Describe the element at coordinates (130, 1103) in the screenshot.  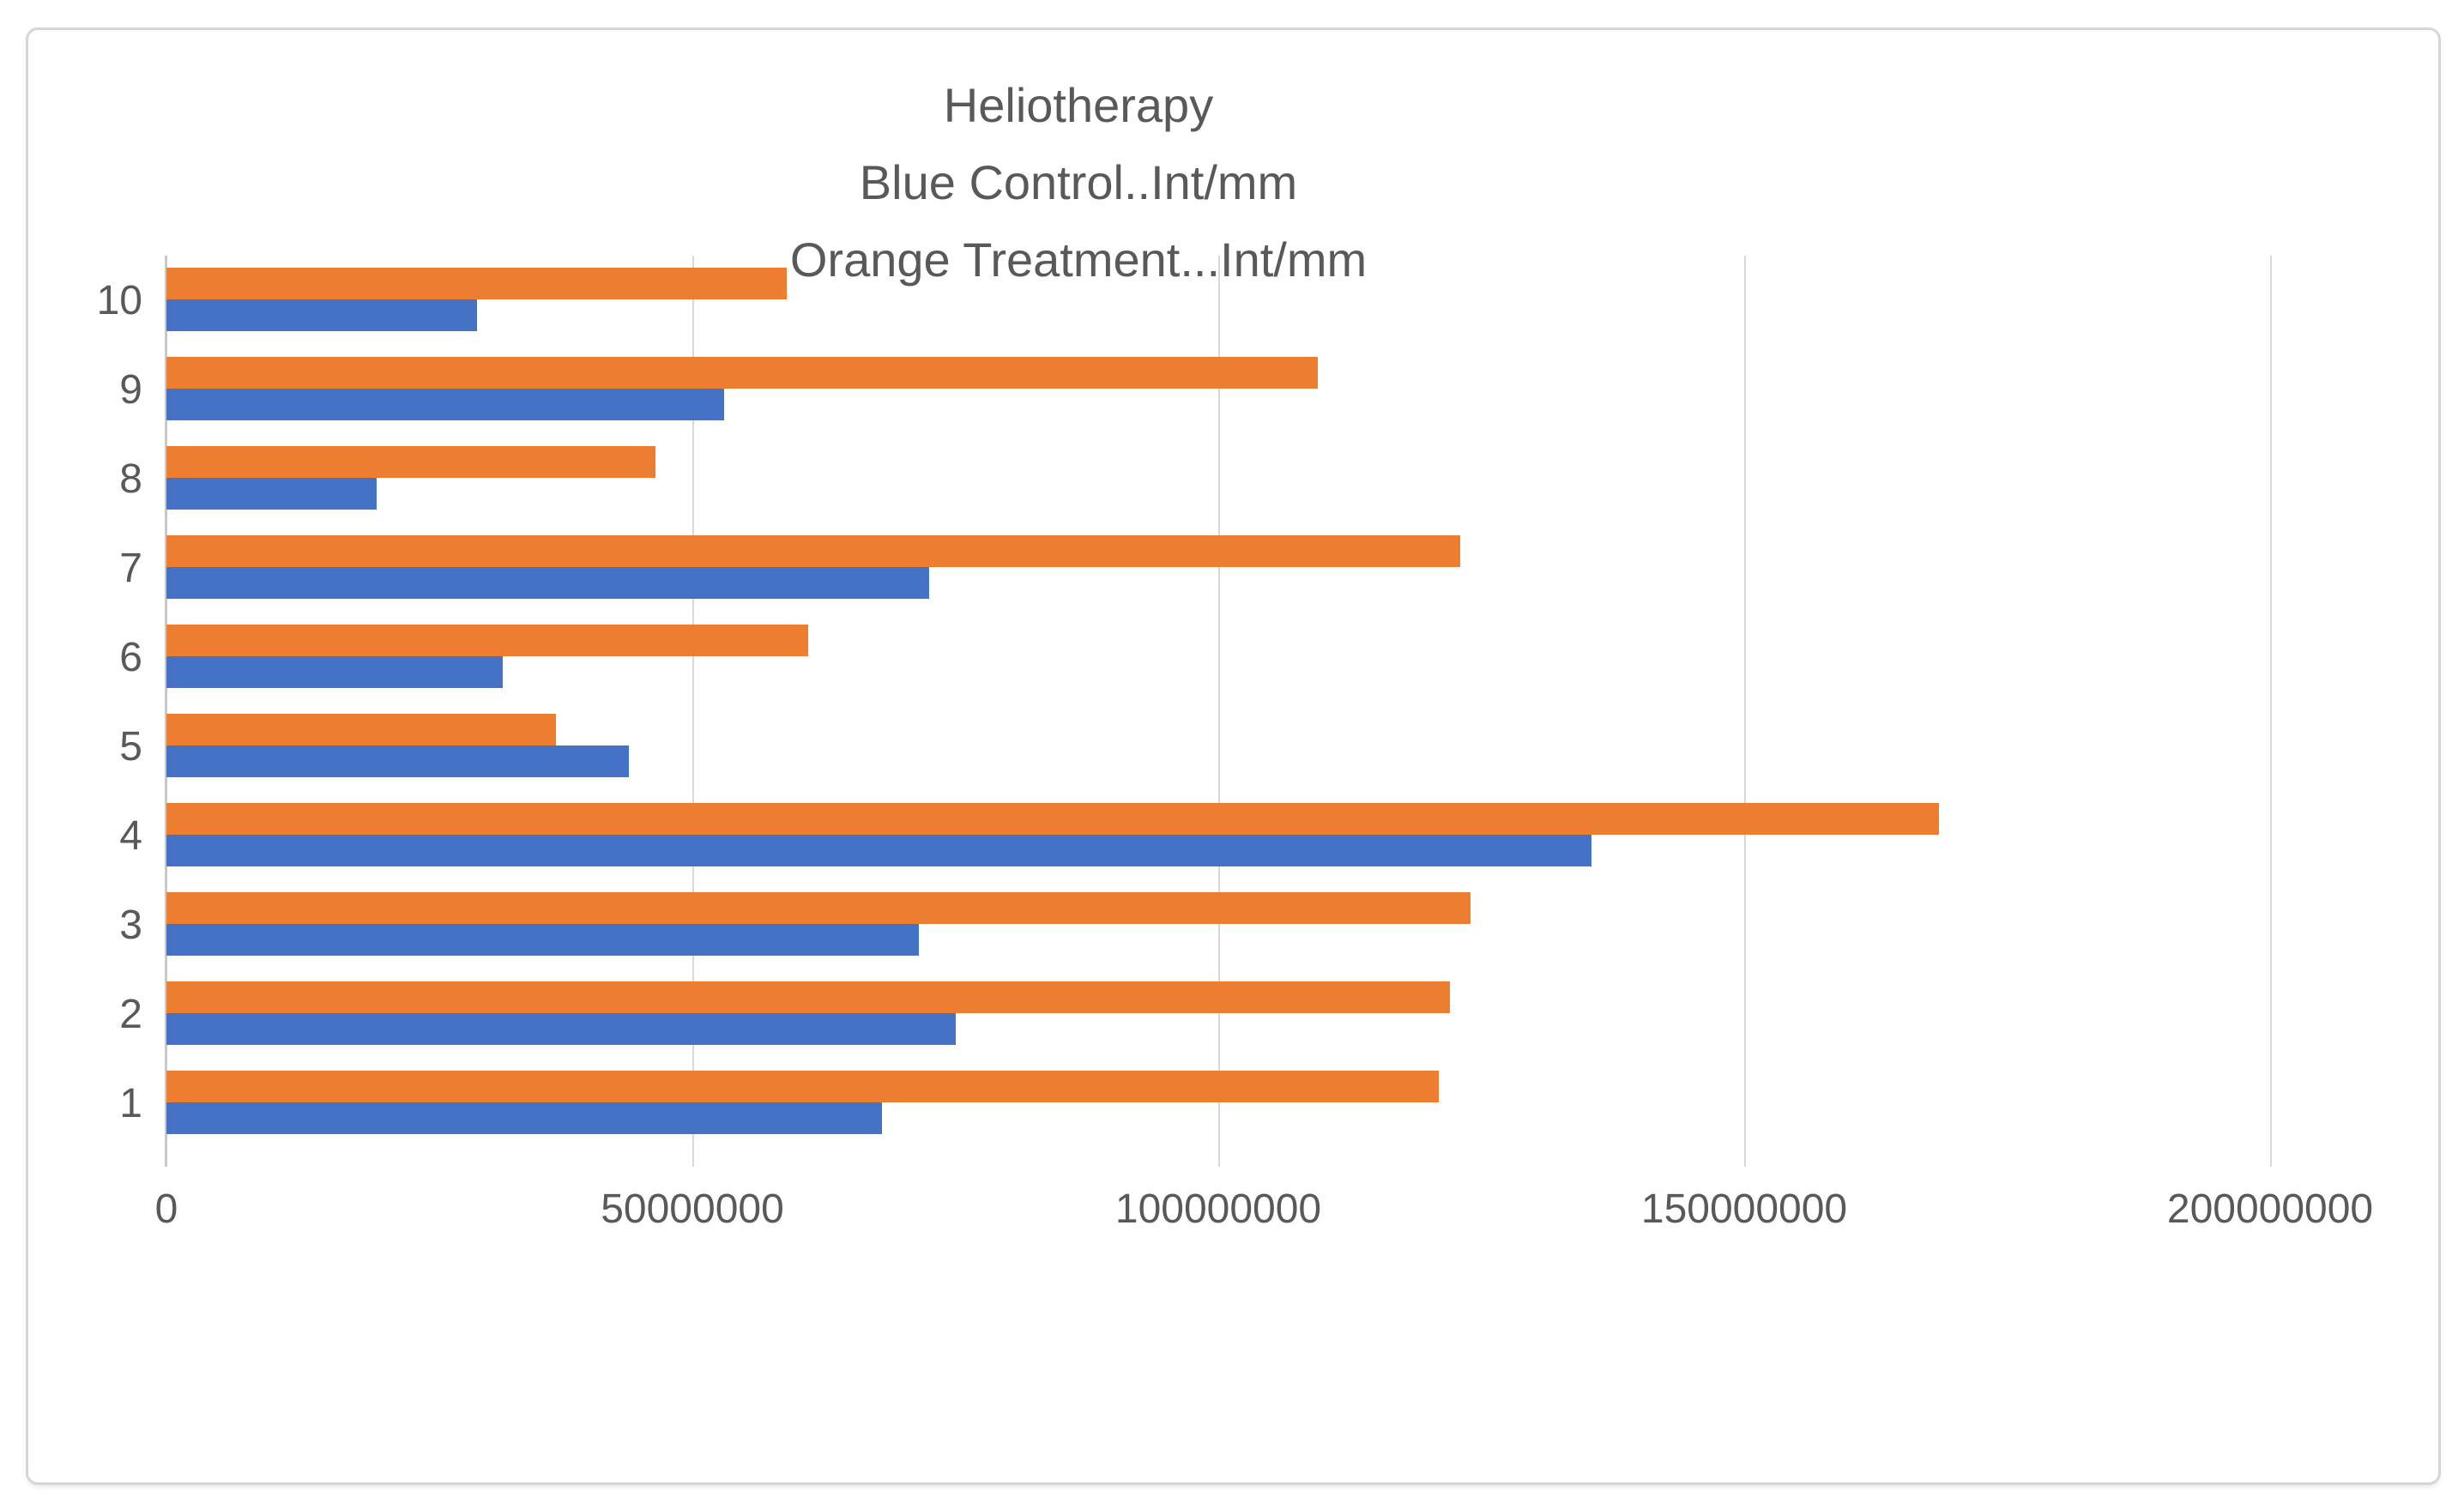
I see `y-category-label: 1` at that location.